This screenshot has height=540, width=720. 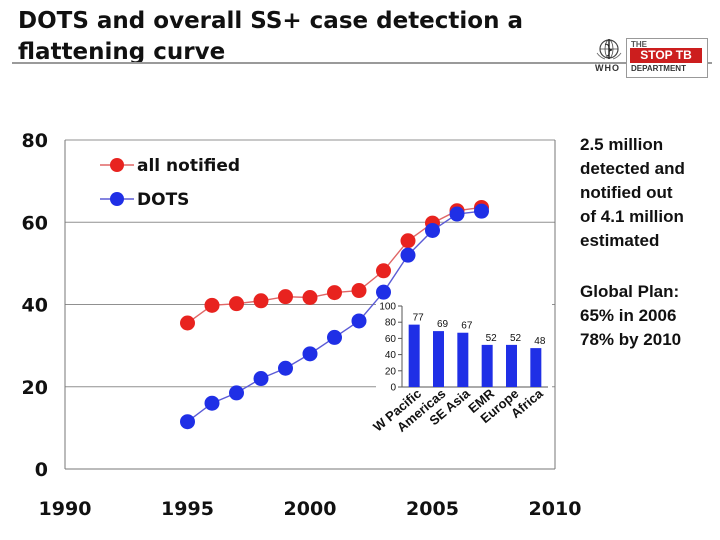 What do you see at coordinates (391, 323) in the screenshot?
I see `inset-y-tick-label: 80` at bounding box center [391, 323].